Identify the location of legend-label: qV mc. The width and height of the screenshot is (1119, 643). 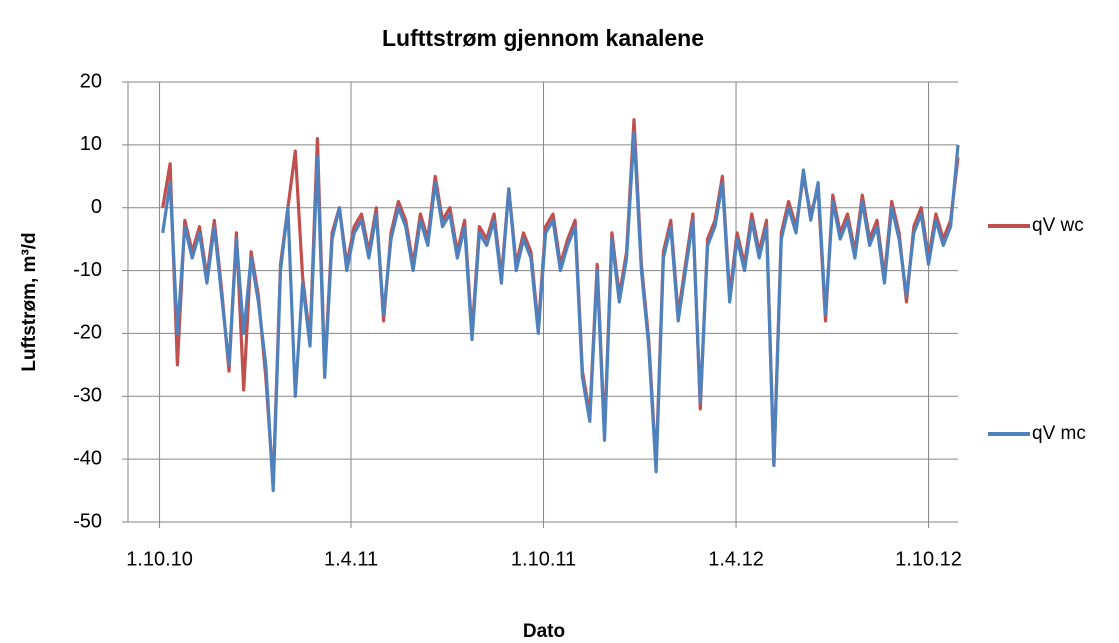
(1059, 433).